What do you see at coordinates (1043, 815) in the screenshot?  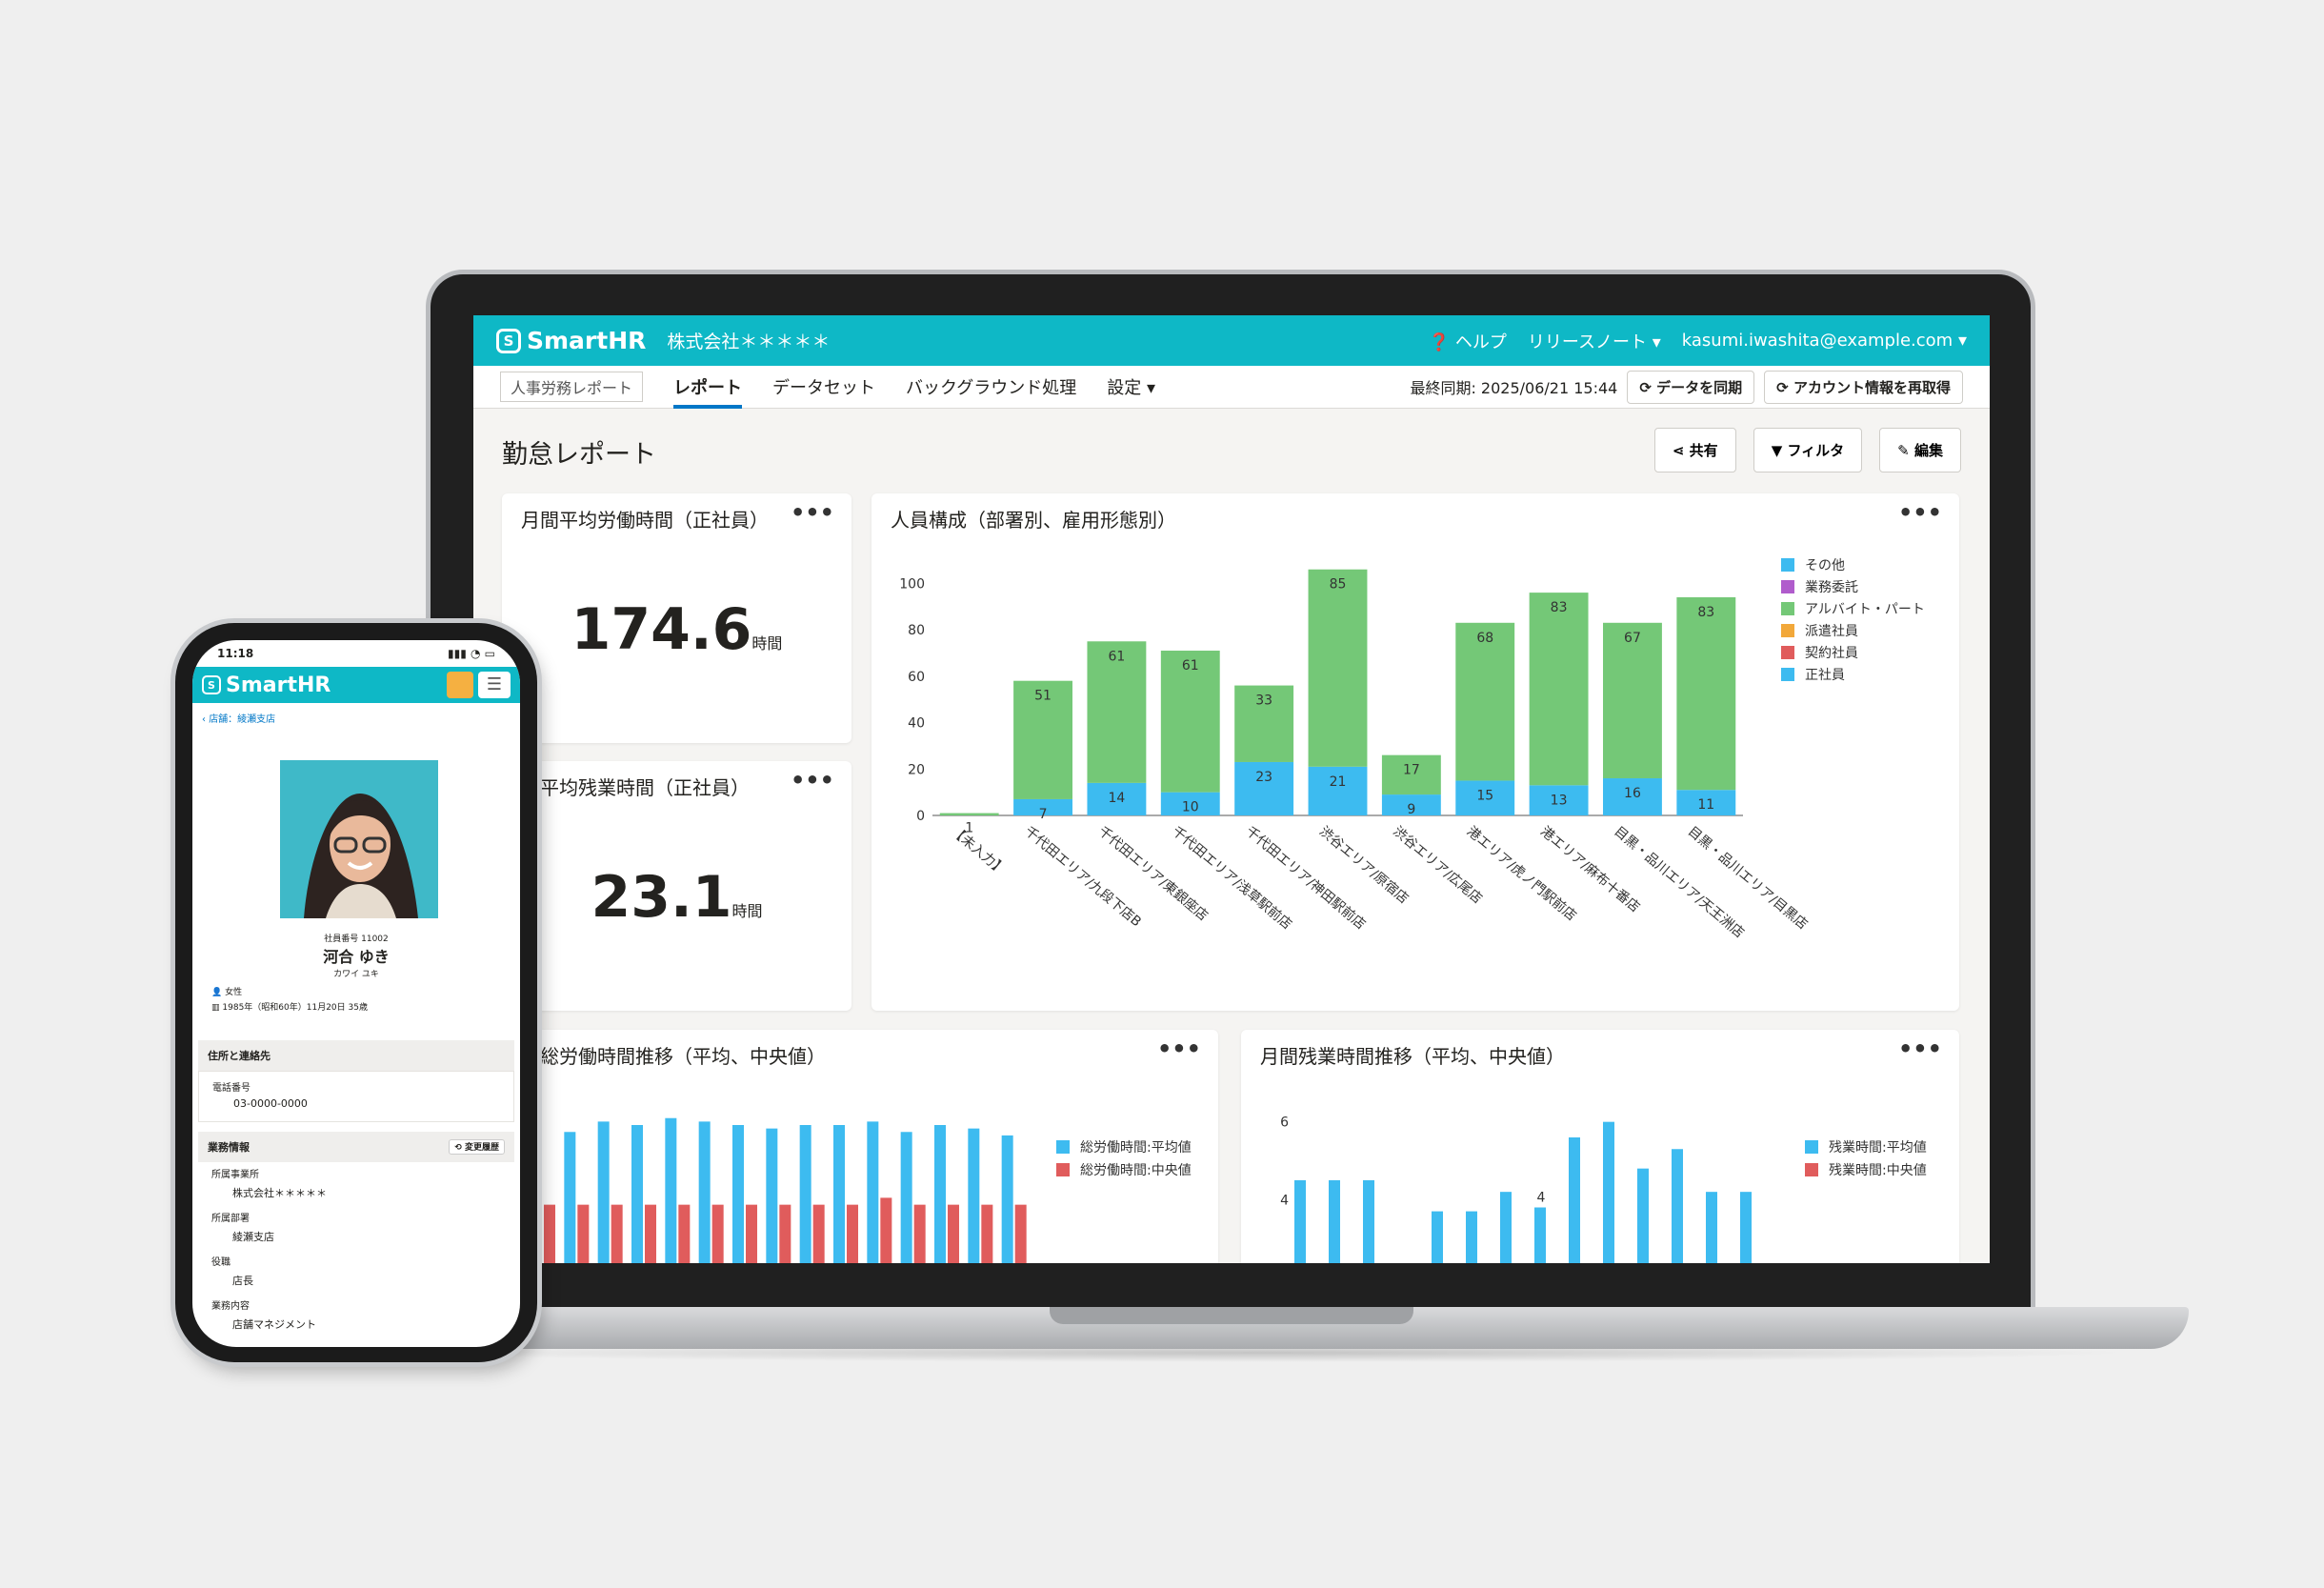 I see `data-label: 7` at bounding box center [1043, 815].